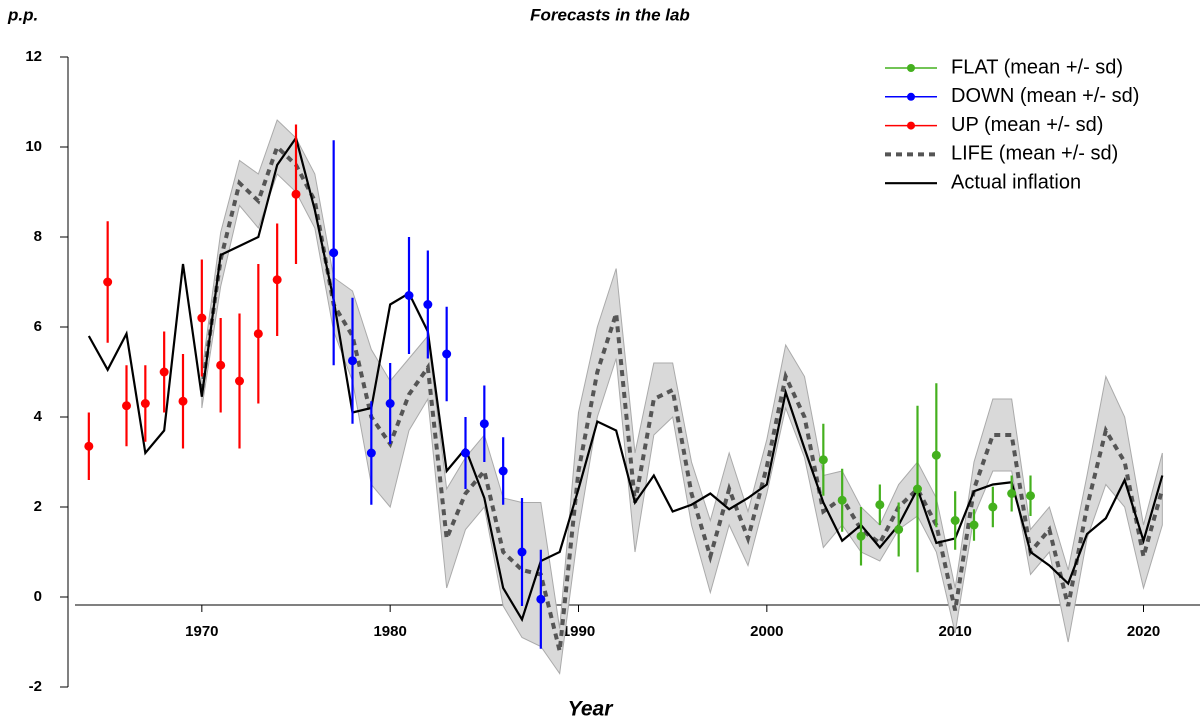 The height and width of the screenshot is (723, 1202). What do you see at coordinates (38, 326) in the screenshot?
I see `y-tick-label: 6` at bounding box center [38, 326].